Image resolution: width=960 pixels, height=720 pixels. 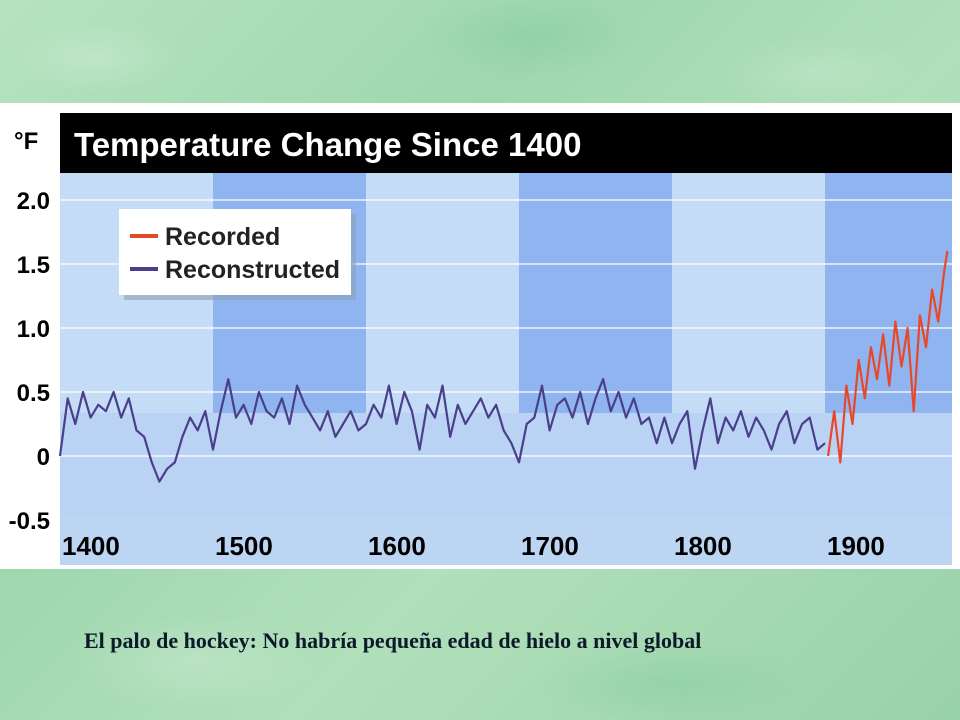 What do you see at coordinates (91, 546) in the screenshot?
I see `x-tick-label: 1400` at bounding box center [91, 546].